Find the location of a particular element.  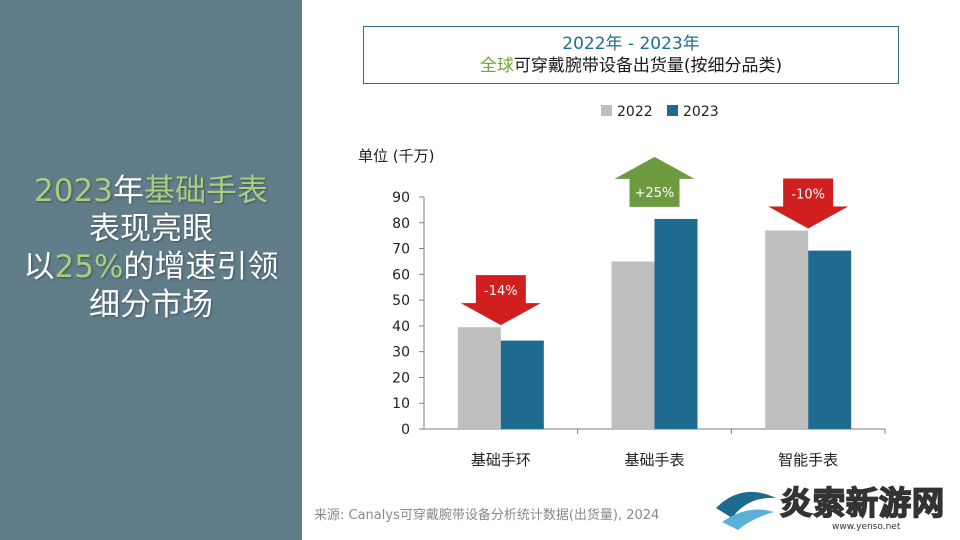

source-note: 来源: Canalys可穿戴腕带设备分析统计数据(出货量), 2024 is located at coordinates (487, 515).